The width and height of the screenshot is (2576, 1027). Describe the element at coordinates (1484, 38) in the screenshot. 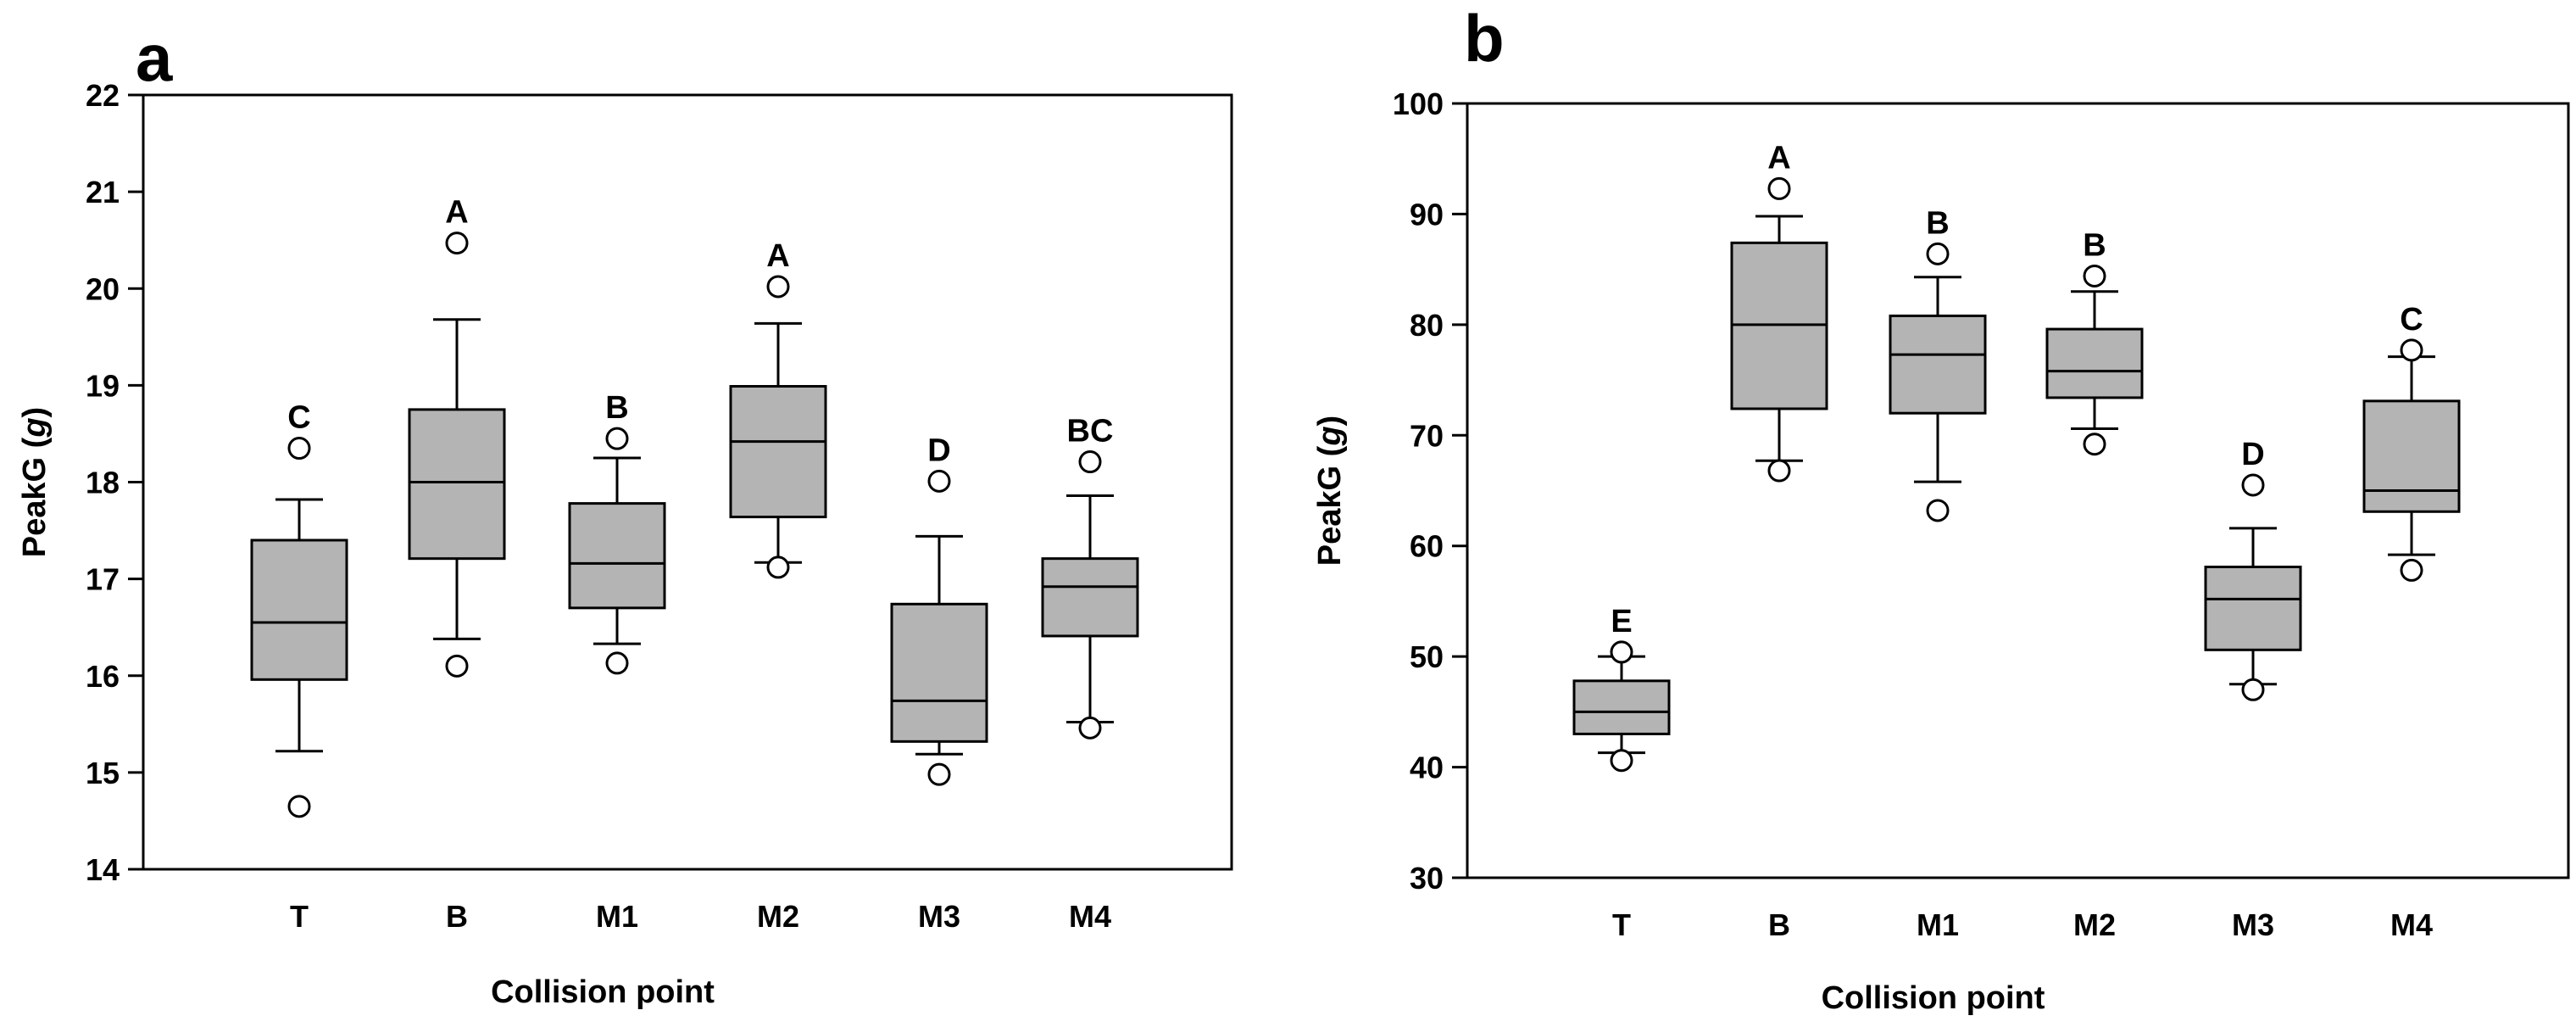

I see `panel-label: b` at that location.